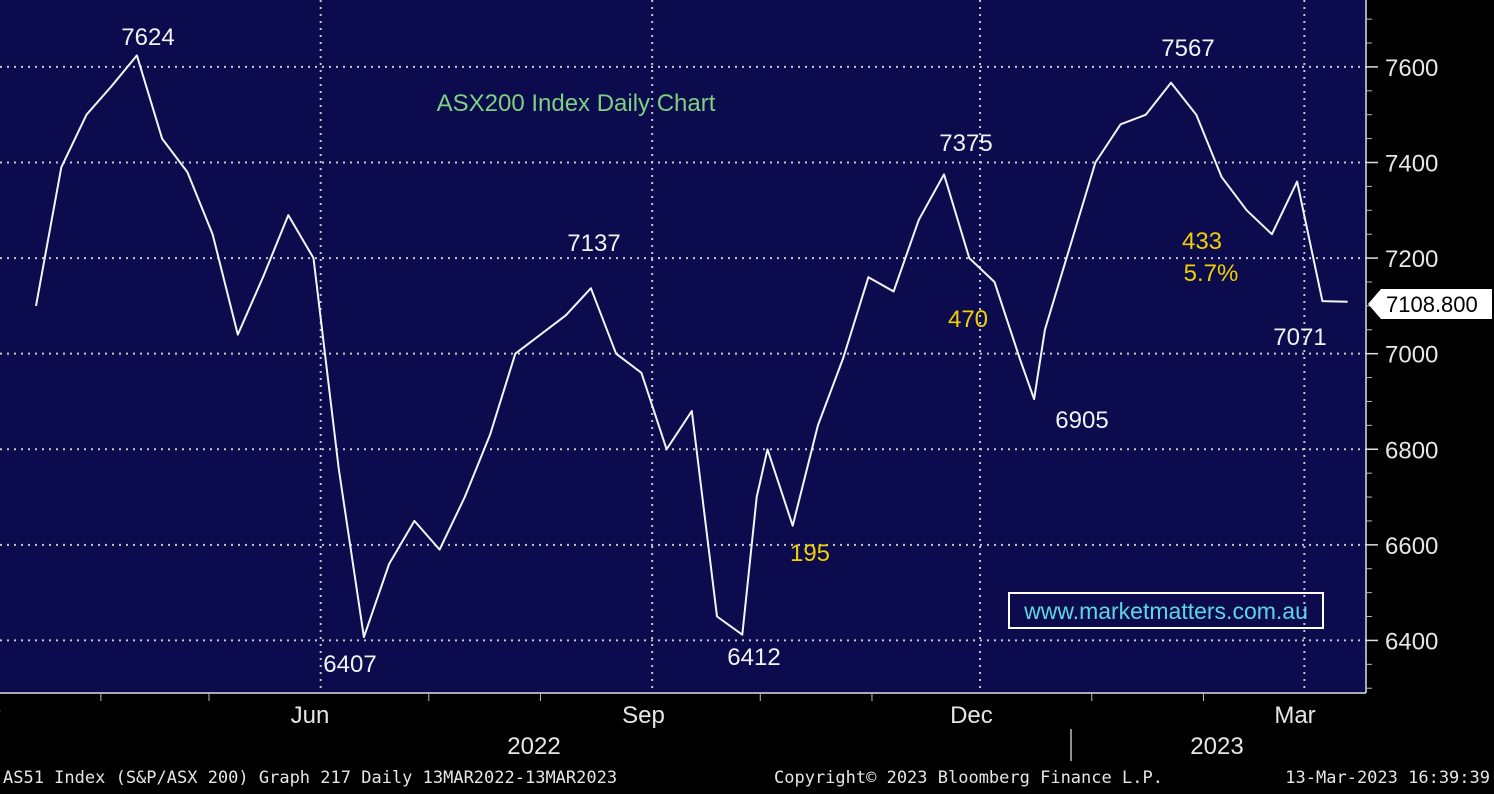 The width and height of the screenshot is (1494, 794). What do you see at coordinates (971, 715) in the screenshot?
I see `x-tick-label: Dec` at bounding box center [971, 715].